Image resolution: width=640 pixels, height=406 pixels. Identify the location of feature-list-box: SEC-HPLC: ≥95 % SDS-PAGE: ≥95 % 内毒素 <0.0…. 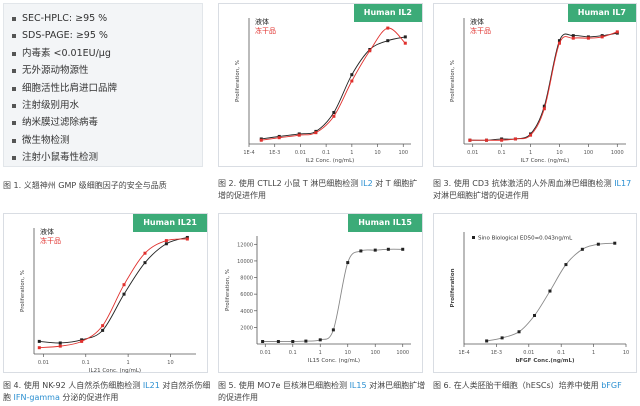
(103, 85).